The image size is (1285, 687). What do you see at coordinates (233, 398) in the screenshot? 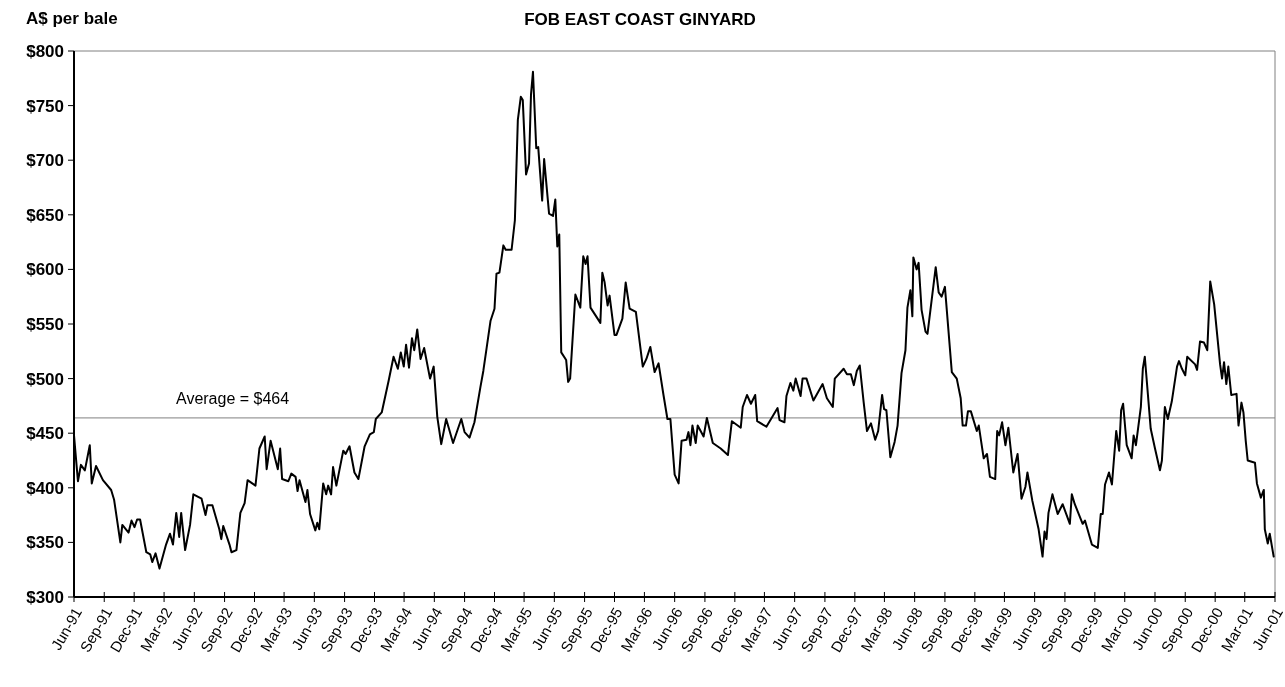
I see `ref-line-label: Average = $464` at bounding box center [233, 398].